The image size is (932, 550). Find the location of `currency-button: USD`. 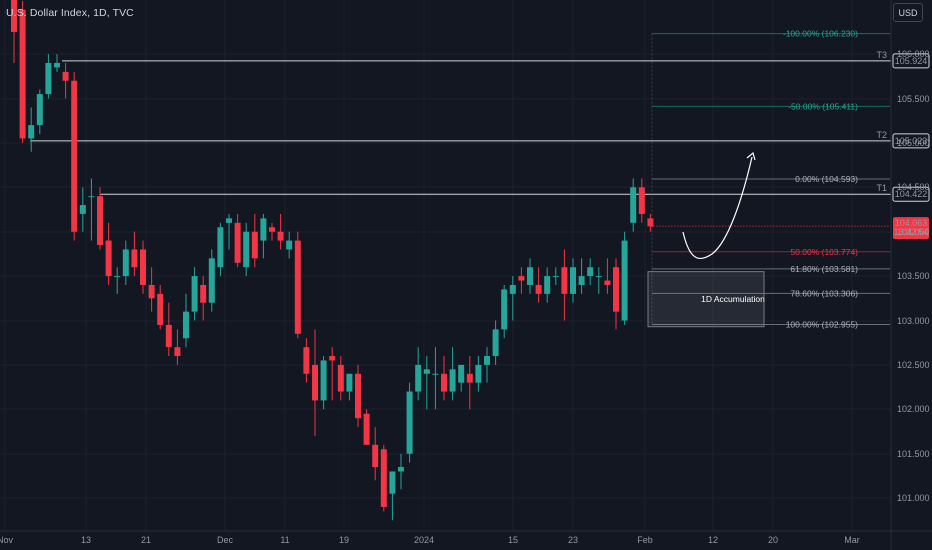

currency-button: USD is located at coordinates (908, 12).